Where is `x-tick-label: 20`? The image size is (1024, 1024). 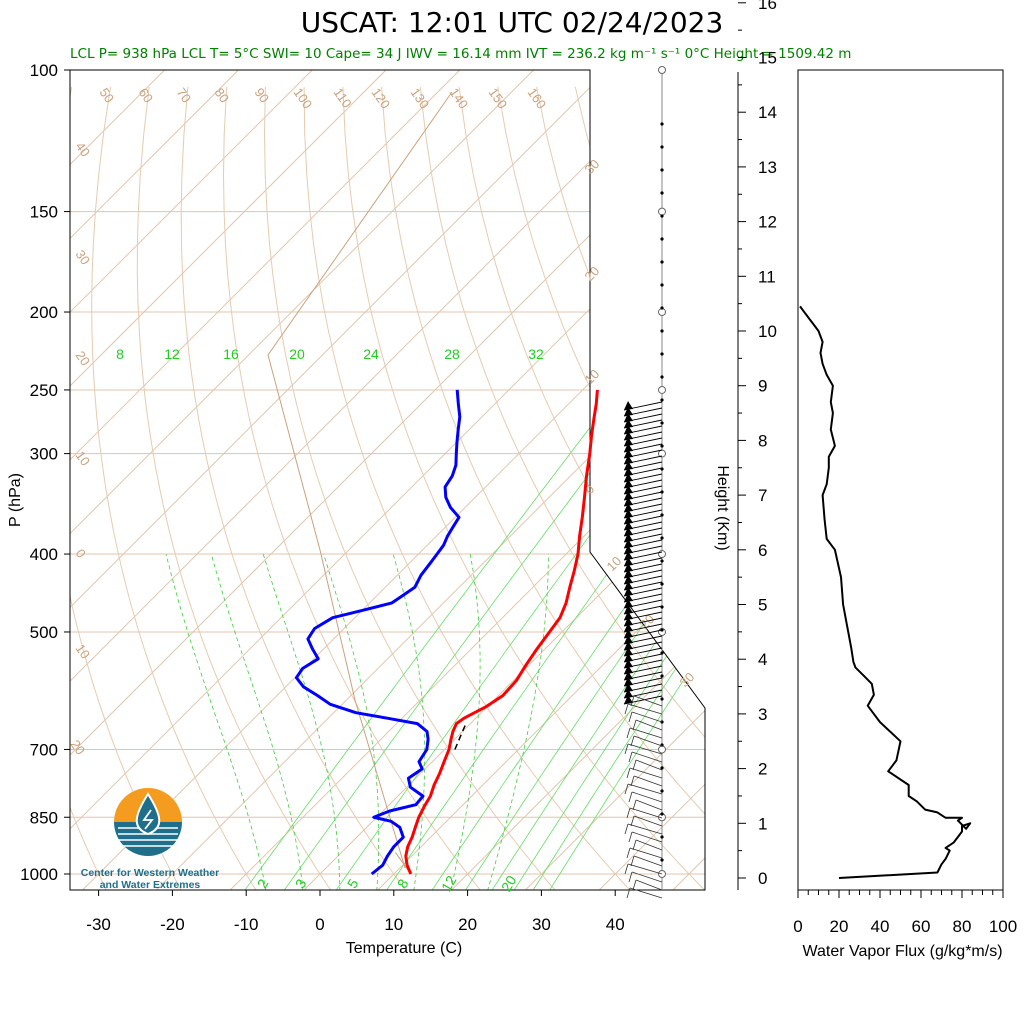 x-tick-label: 20 is located at coordinates (467, 924).